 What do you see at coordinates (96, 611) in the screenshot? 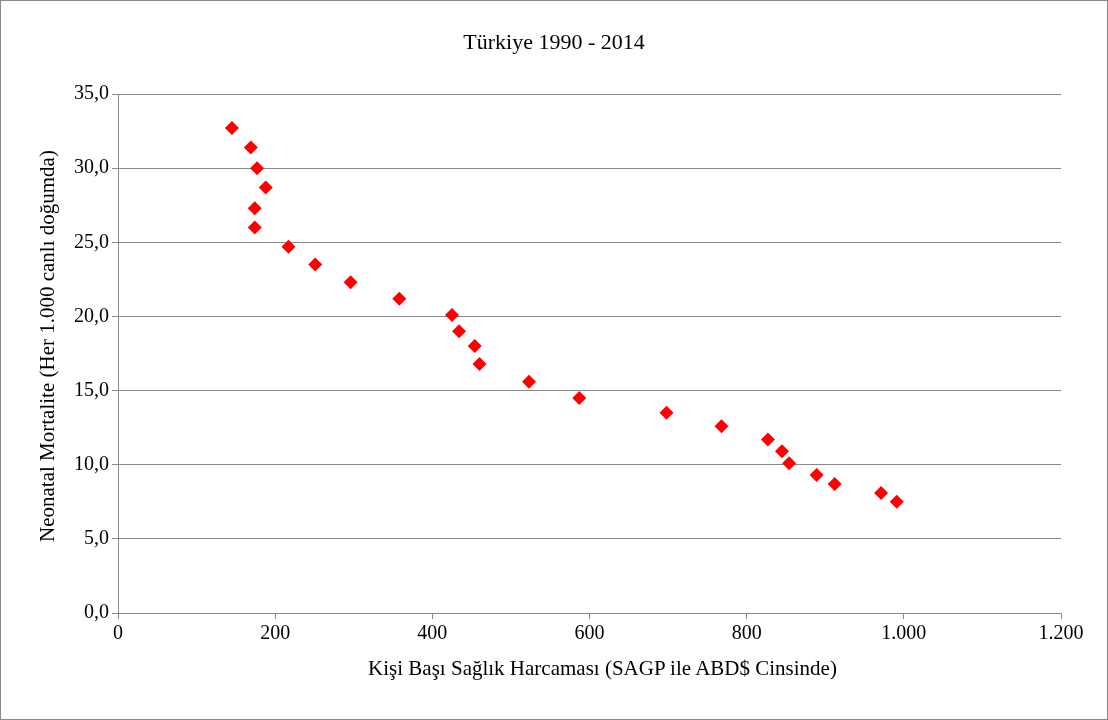
I see `y-tick-label: 0,0` at bounding box center [96, 611].